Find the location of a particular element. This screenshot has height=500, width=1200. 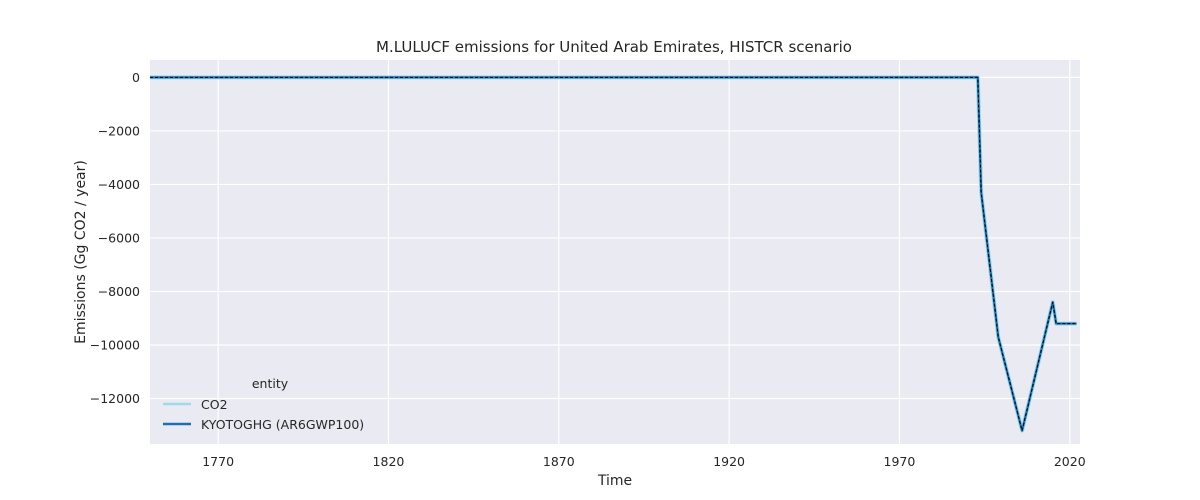

y-axis-label: Emissions (Gg CO2 / year) is located at coordinates (81, 252).